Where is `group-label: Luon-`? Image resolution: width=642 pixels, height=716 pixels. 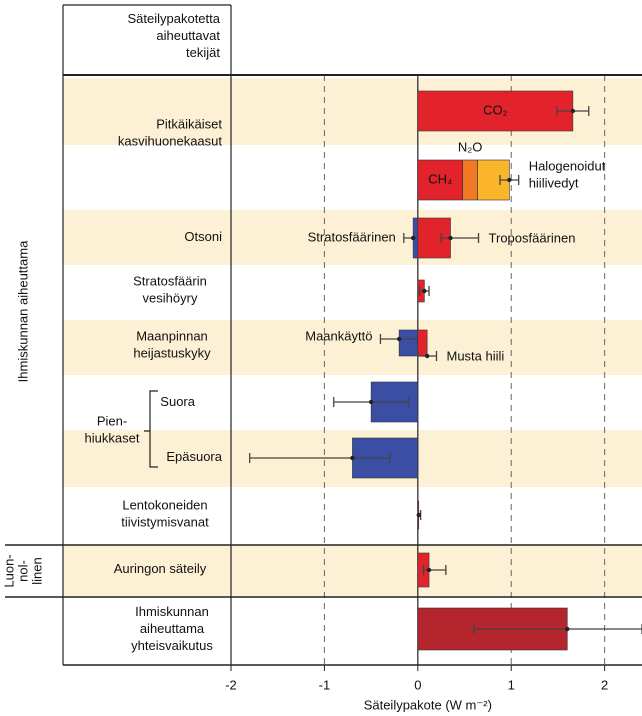
group-label: Luon- is located at coordinates (8, 570).